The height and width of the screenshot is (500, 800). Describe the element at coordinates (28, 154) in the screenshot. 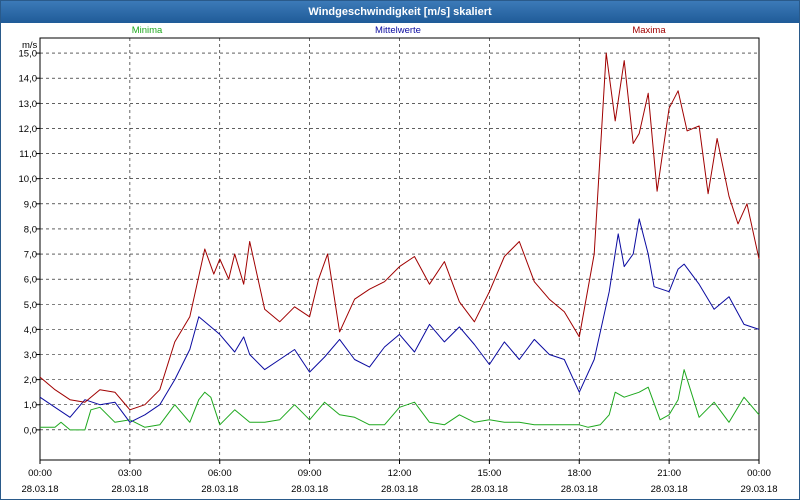

I see `y-tick-label: 11,0` at that location.